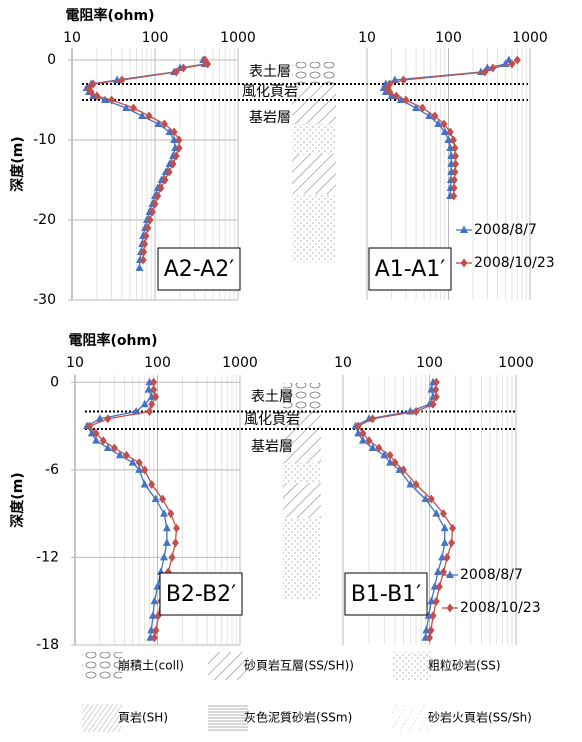 This screenshot has height=742, width=582. What do you see at coordinates (480, 717) in the screenshot?
I see `lithology-label: 砂岩火頁岩(SS/Sh)` at bounding box center [480, 717].